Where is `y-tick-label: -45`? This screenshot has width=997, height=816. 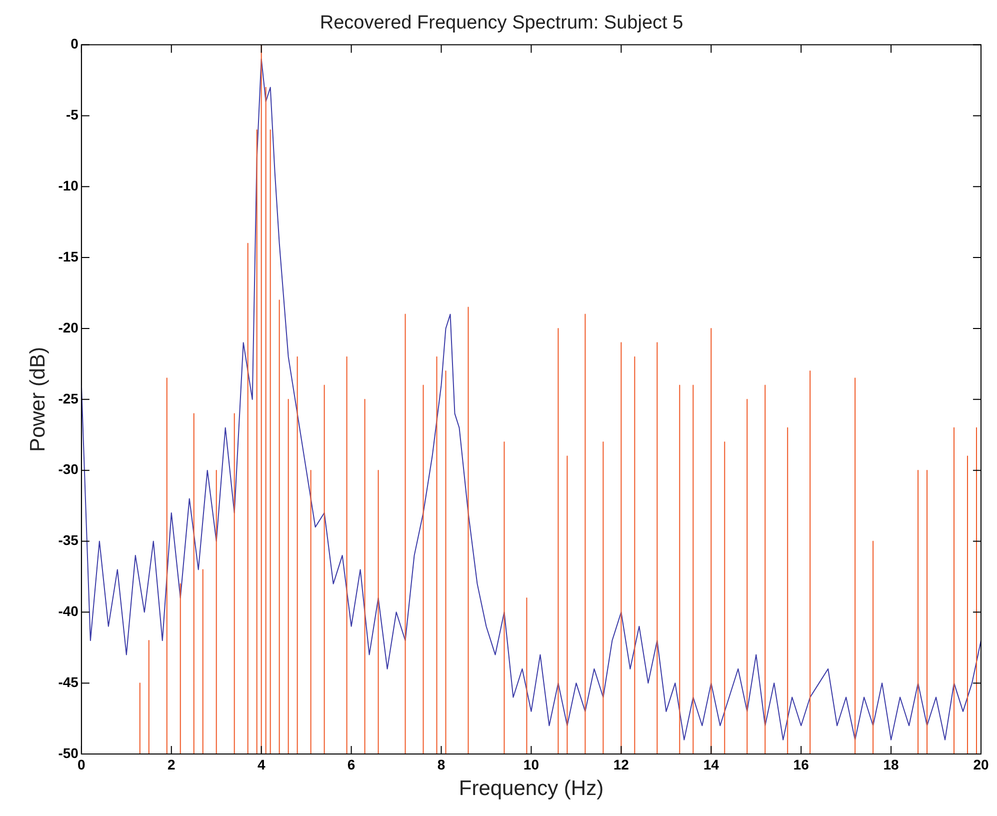 y-tick-label: -45 is located at coordinates (68, 682).